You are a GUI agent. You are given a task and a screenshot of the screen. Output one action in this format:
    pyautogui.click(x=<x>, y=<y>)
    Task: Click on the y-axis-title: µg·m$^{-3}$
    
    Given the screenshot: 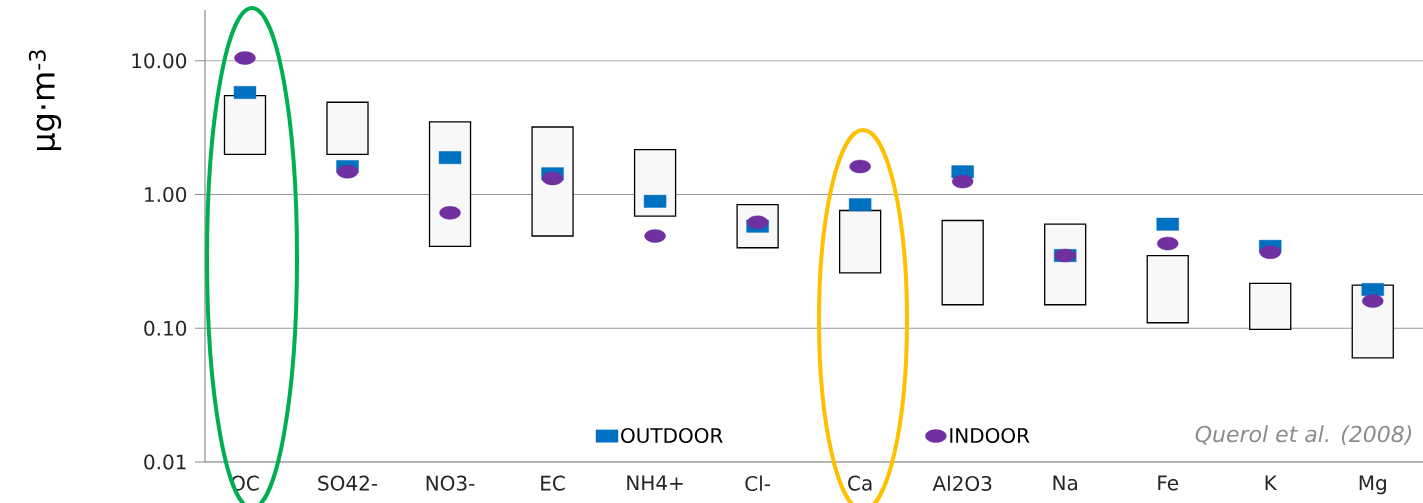 What is the action you would take?
    pyautogui.click(x=45, y=100)
    